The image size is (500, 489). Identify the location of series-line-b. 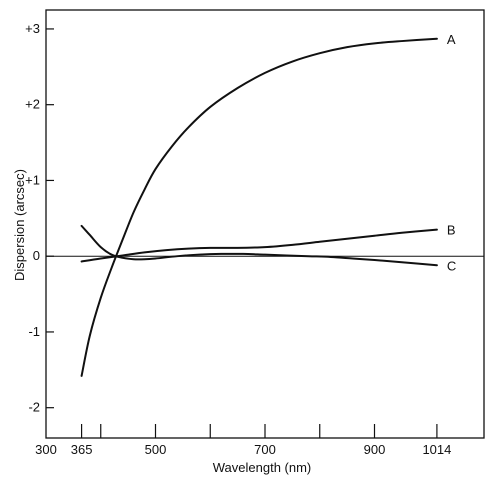
(259, 245).